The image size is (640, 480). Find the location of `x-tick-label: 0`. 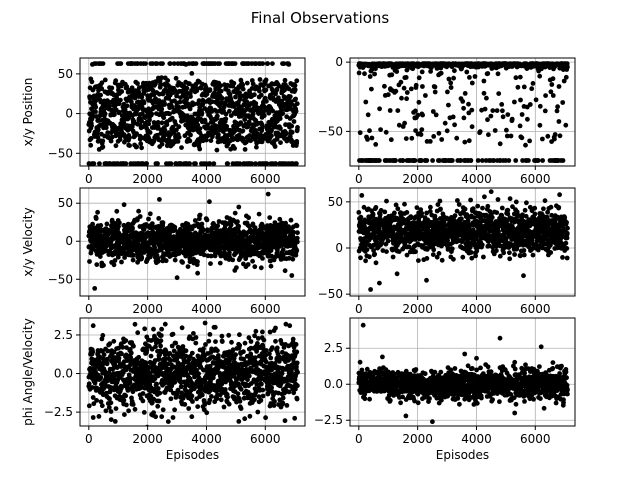

x-tick-label: 0 is located at coordinates (89, 179).